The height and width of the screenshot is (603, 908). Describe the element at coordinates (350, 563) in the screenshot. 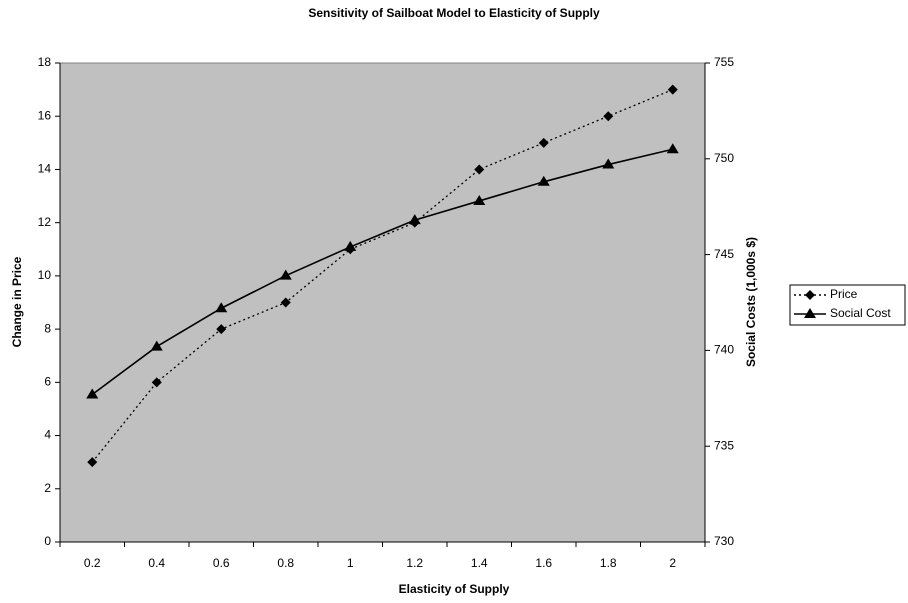

I see `x-tick-label: 1` at that location.